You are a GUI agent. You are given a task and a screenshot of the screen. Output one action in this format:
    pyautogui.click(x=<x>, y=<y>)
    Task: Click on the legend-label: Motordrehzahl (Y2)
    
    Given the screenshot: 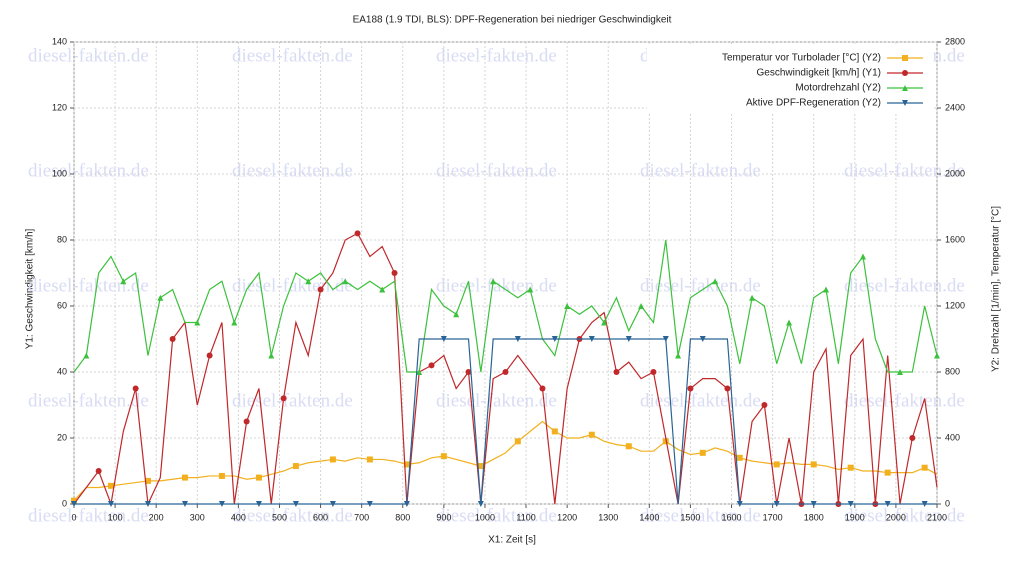 What is the action you would take?
    pyautogui.click(x=838, y=88)
    